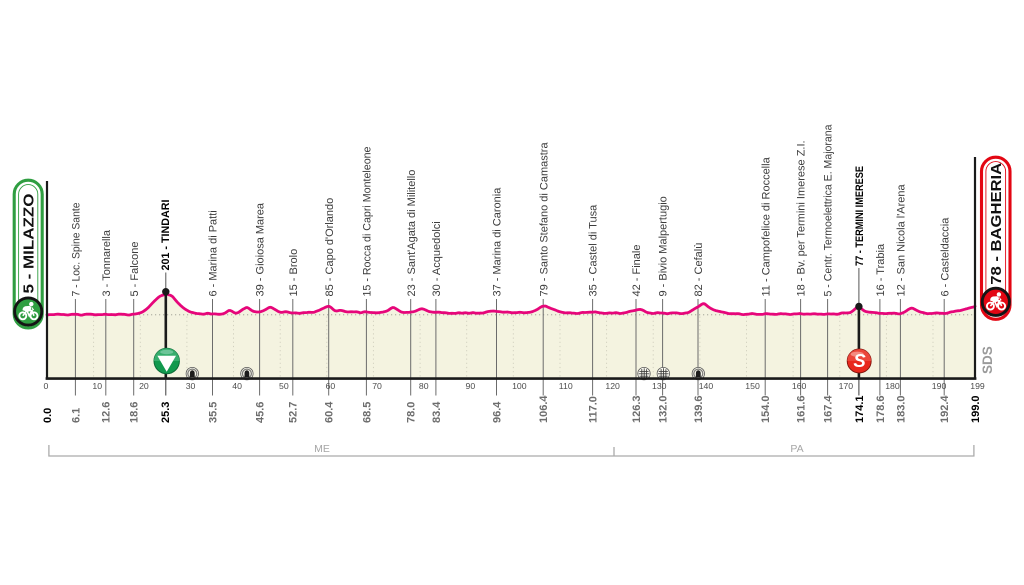 This screenshot has height=585, width=1024. What do you see at coordinates (881, 269) in the screenshot?
I see `svg-text: 16 - Trabia` at bounding box center [881, 269].